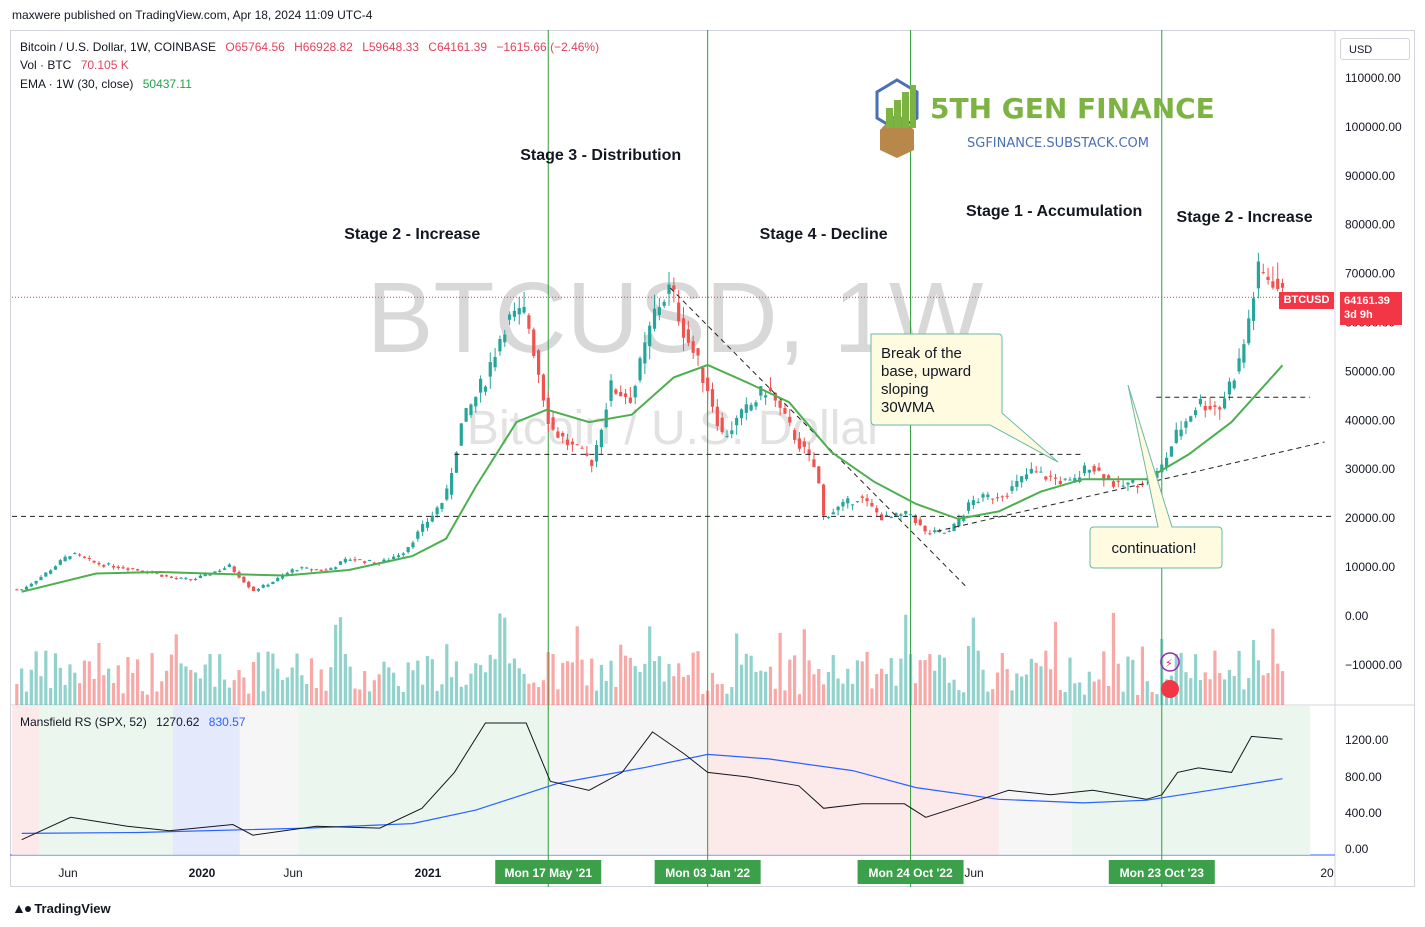 The image size is (1425, 927). What do you see at coordinates (652, 781) in the screenshot?
I see `mansfield-rs-line` at bounding box center [652, 781].